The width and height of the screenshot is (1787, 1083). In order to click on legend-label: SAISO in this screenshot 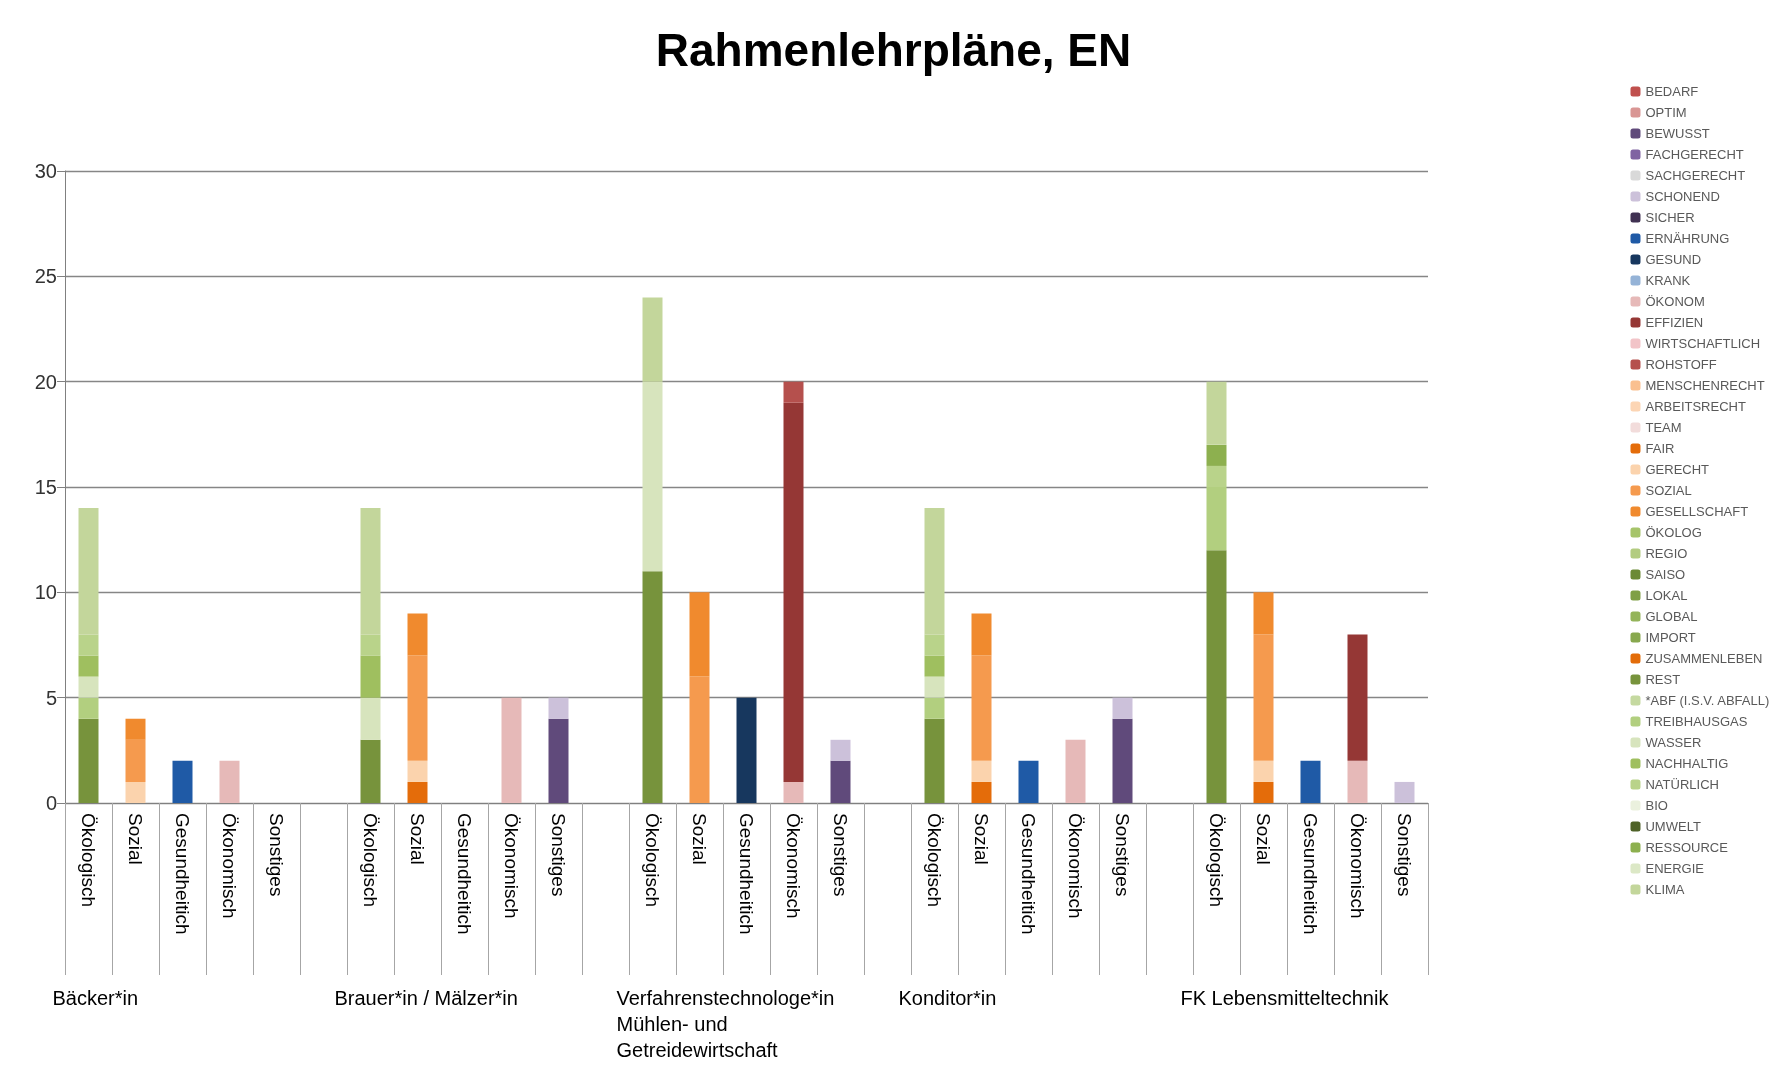, I will do `click(1665, 574)`.